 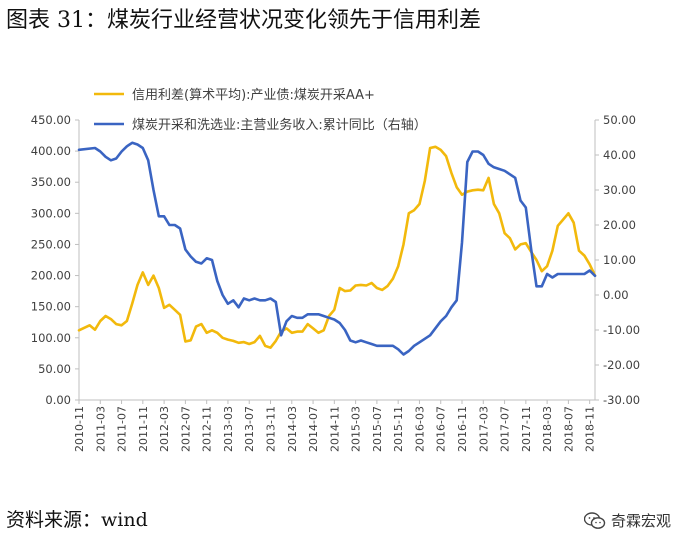 What do you see at coordinates (279, 125) in the screenshot?
I see `legend-label-2: 煤炭开采和洗选业:主营业务收入:累计同比（右轴）` at bounding box center [279, 125].